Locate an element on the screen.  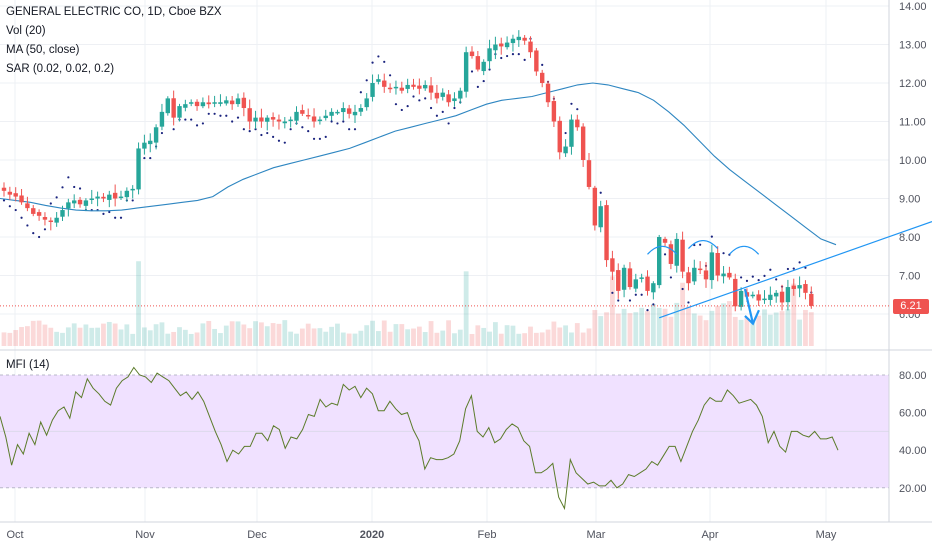
time-tick-label: Oct is located at coordinates (14, 535).